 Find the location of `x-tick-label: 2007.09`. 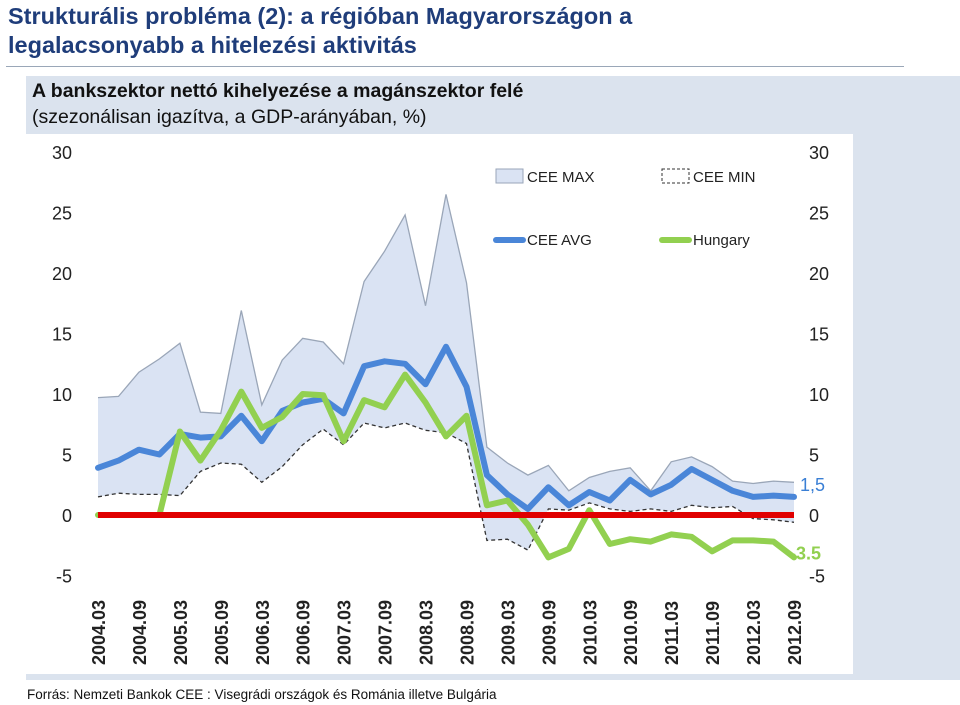

x-tick-label: 2007.09 is located at coordinates (386, 632).